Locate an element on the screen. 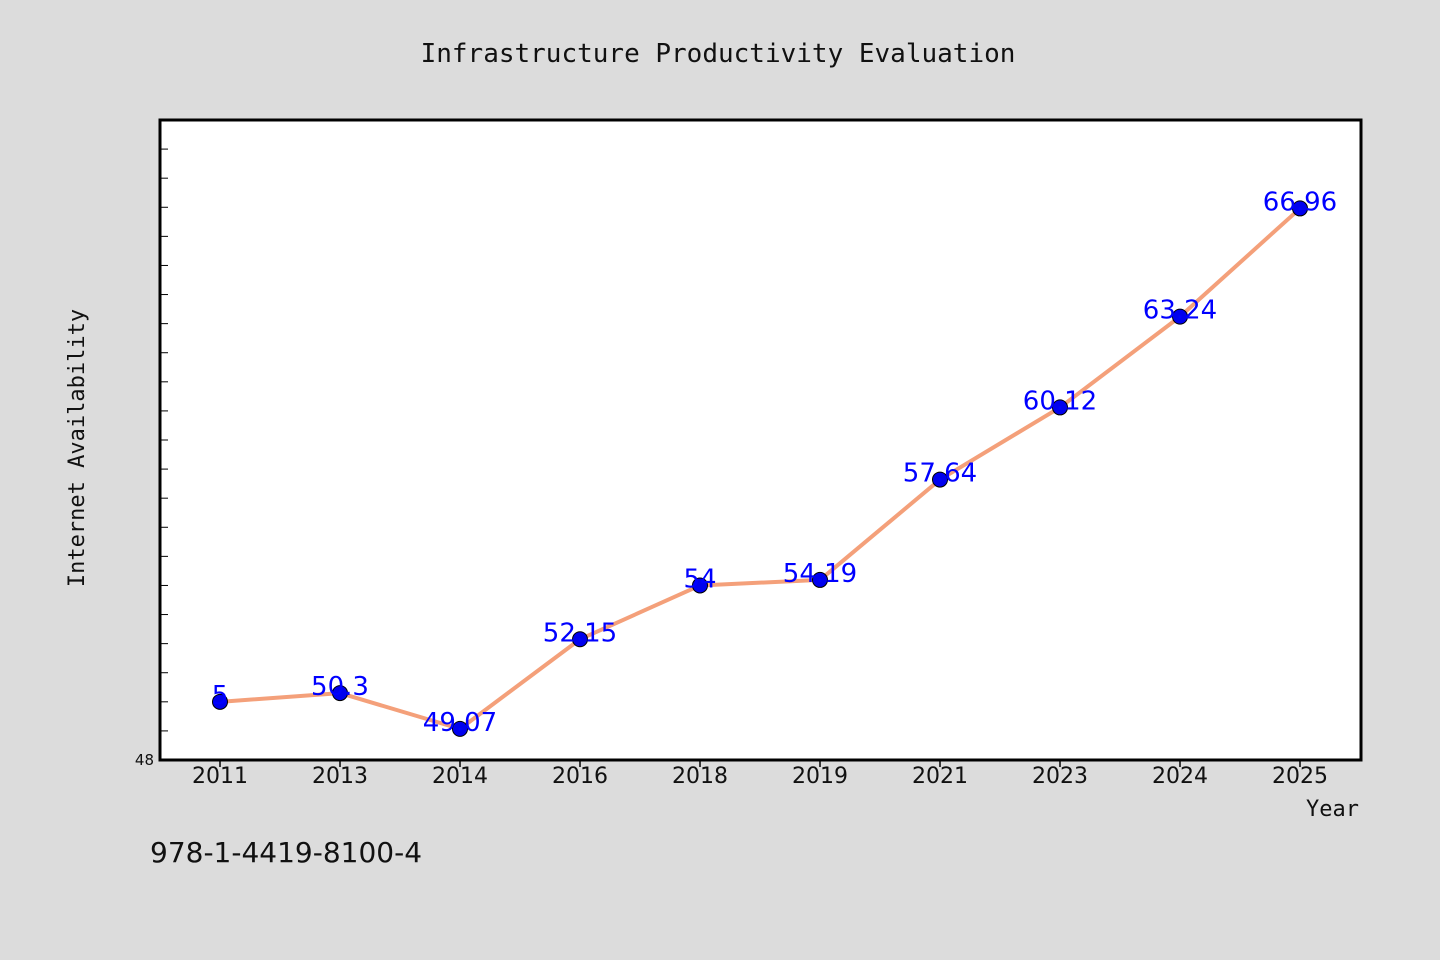 The height and width of the screenshot is (960, 1440). data-label: 49.07 is located at coordinates (460, 723).